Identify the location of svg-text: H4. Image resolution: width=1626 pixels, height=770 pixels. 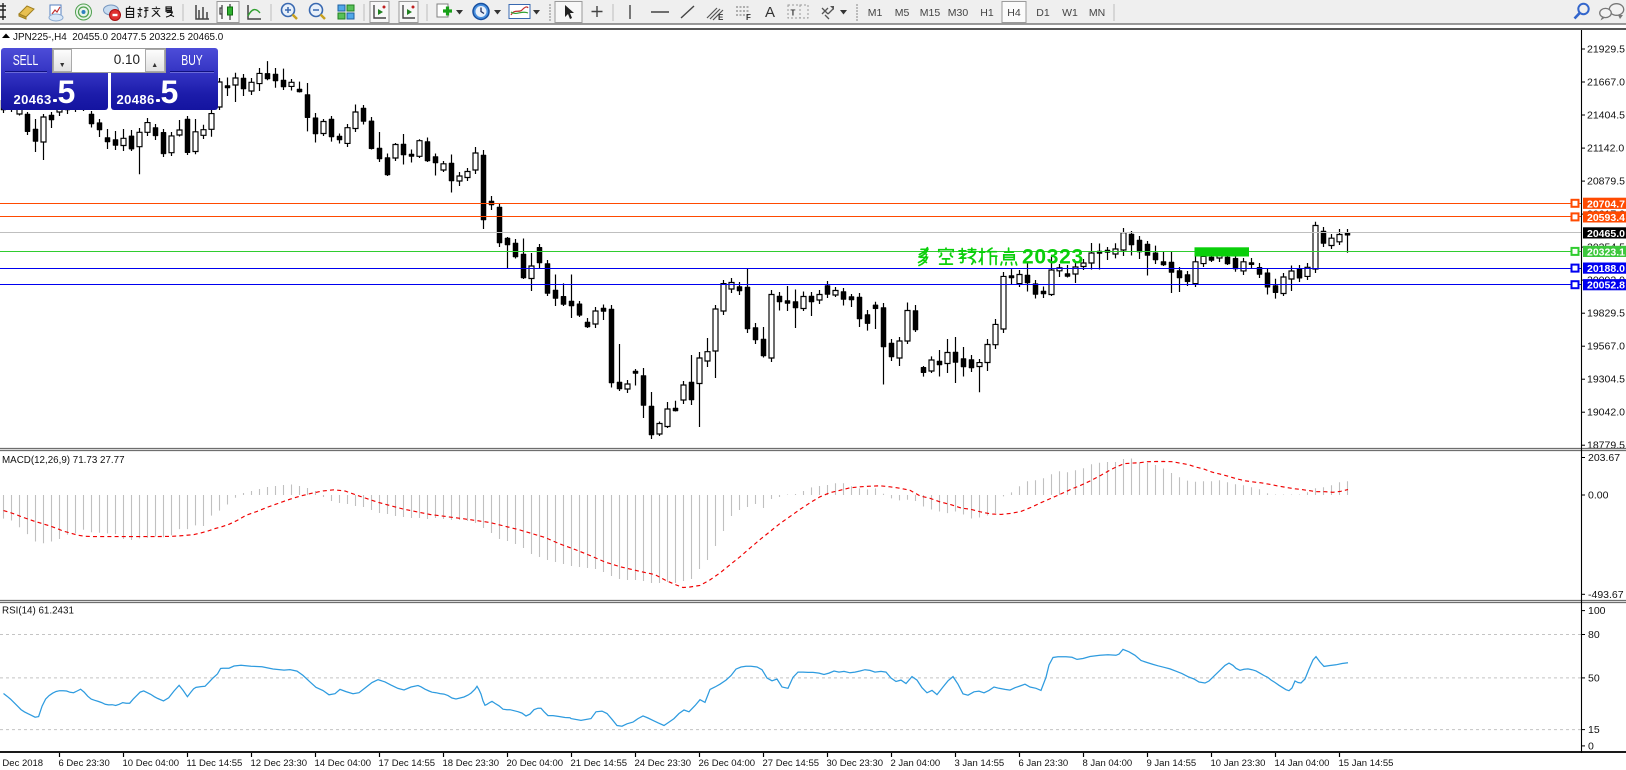
(1014, 13).